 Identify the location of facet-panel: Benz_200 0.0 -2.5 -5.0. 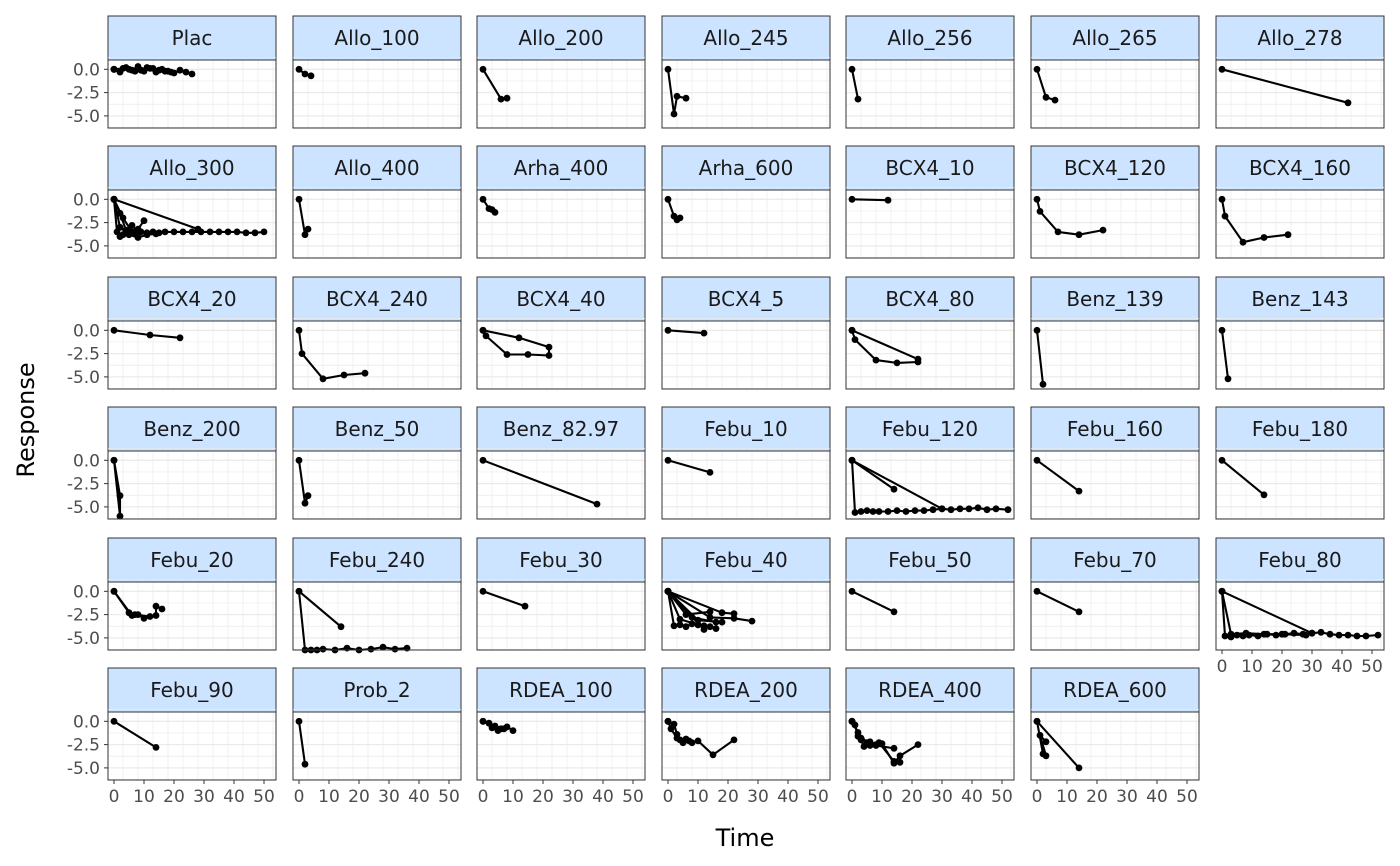
(172, 463).